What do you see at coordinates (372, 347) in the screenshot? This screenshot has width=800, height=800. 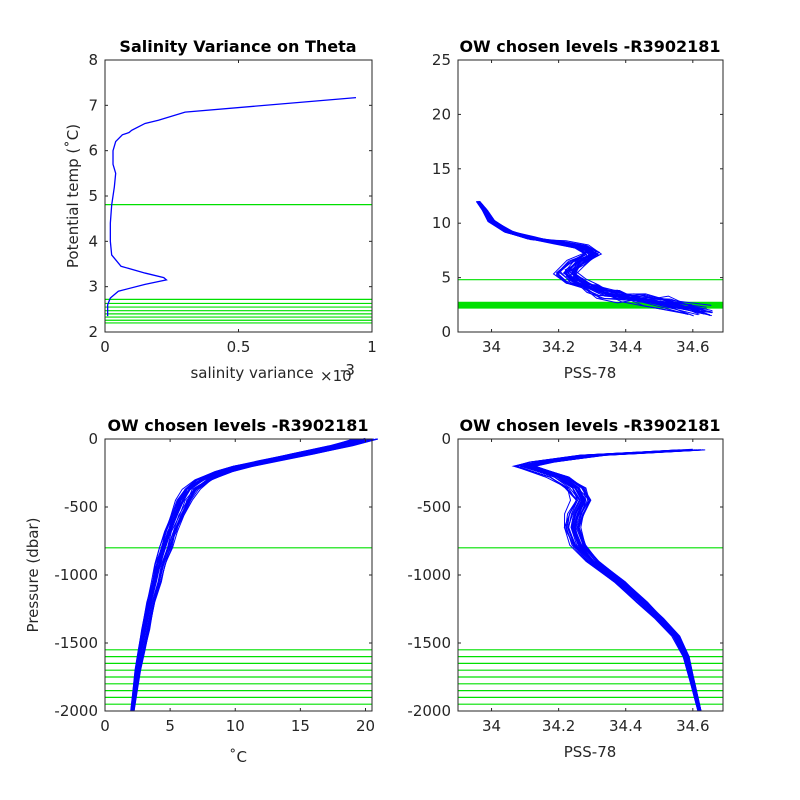 I see `x-tick-label: 1` at bounding box center [372, 347].